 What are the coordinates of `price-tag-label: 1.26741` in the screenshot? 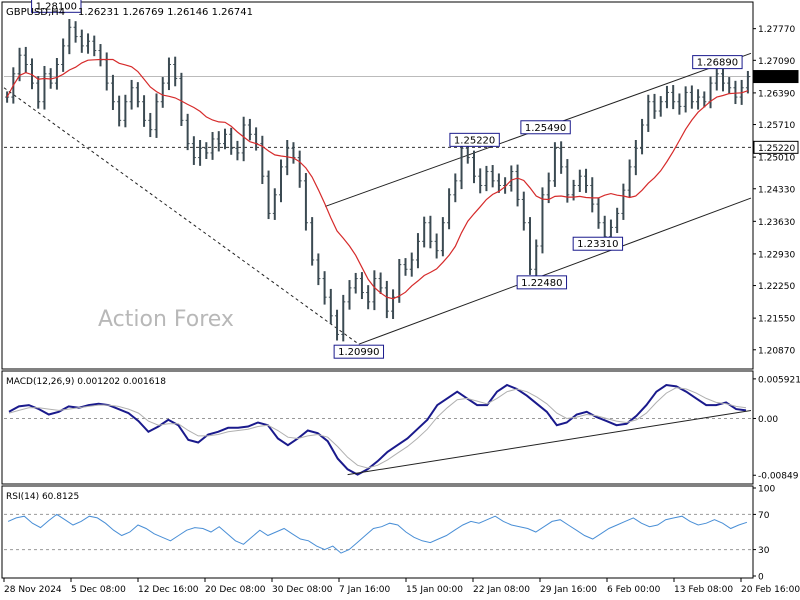 It's located at (776, 78).